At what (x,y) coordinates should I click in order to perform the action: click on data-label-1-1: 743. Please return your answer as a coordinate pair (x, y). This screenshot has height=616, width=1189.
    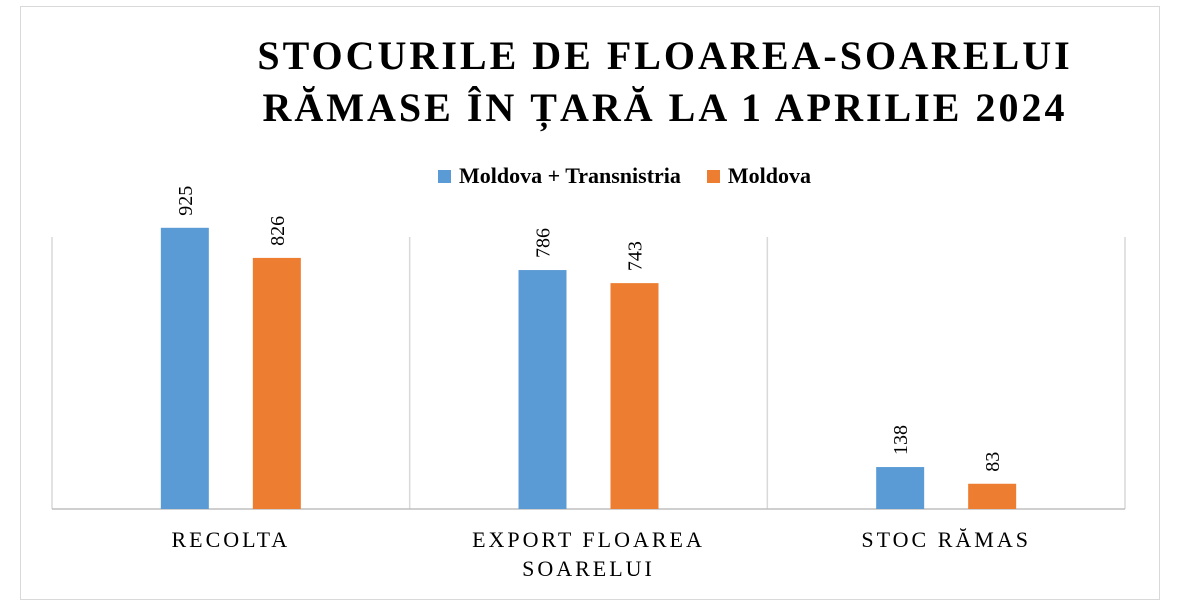
    Looking at the image, I should click on (636, 256).